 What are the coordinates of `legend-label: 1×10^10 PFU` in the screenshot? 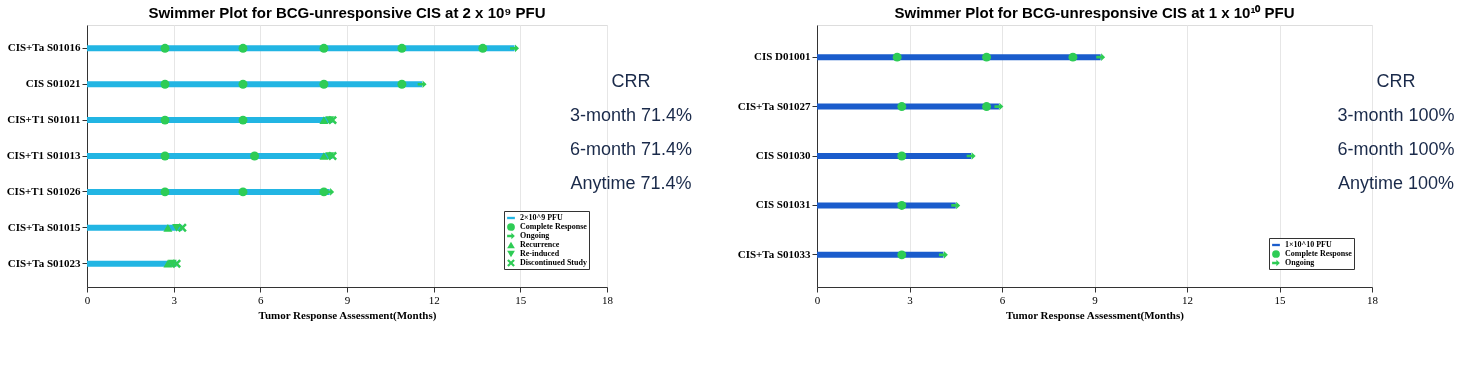 It's located at (1308, 244).